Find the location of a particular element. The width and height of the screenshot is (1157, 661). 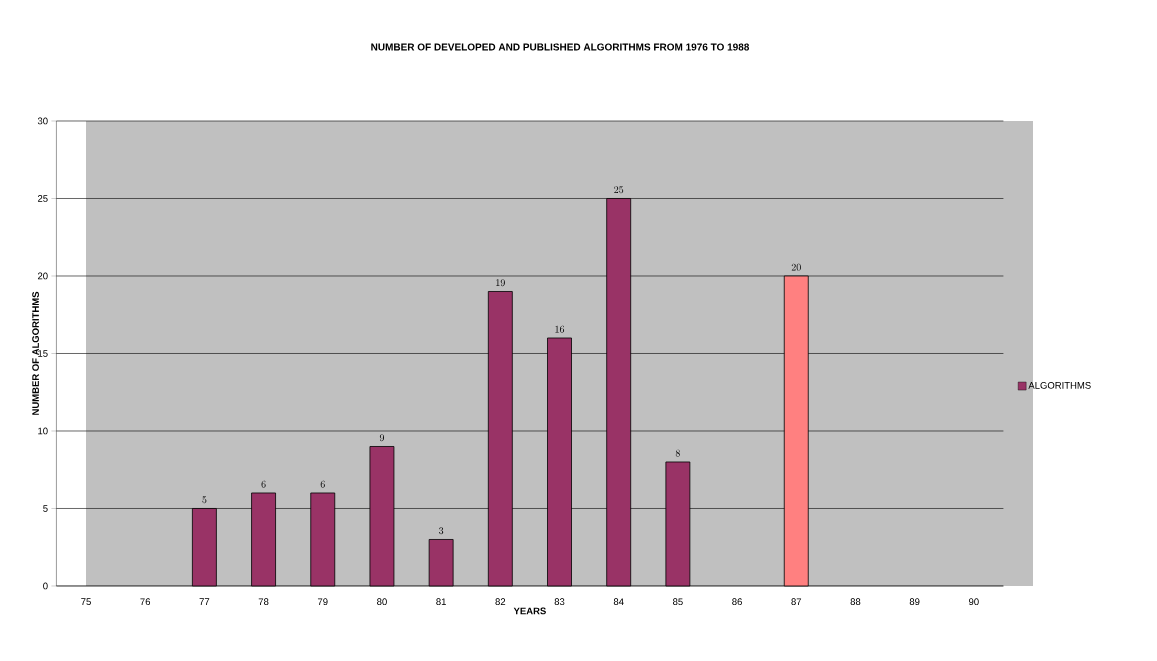

x-tick-label: 87 is located at coordinates (796, 602).